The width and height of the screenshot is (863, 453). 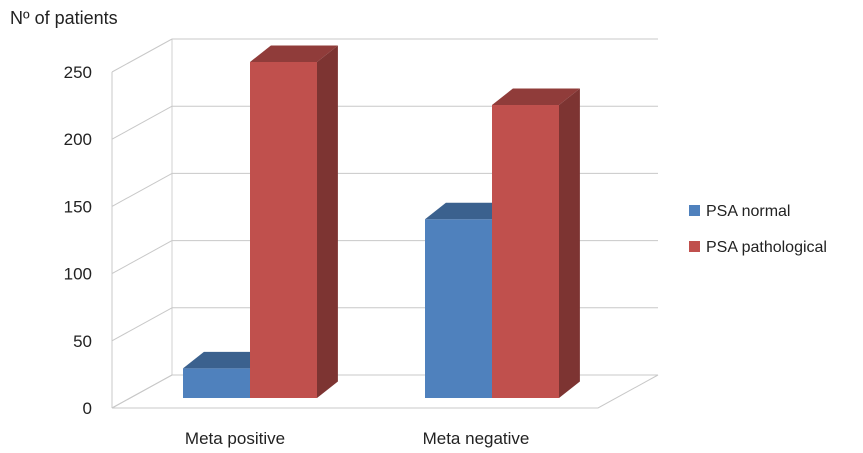 What do you see at coordinates (766, 247) in the screenshot?
I see `legend-label: PSA pathological` at bounding box center [766, 247].